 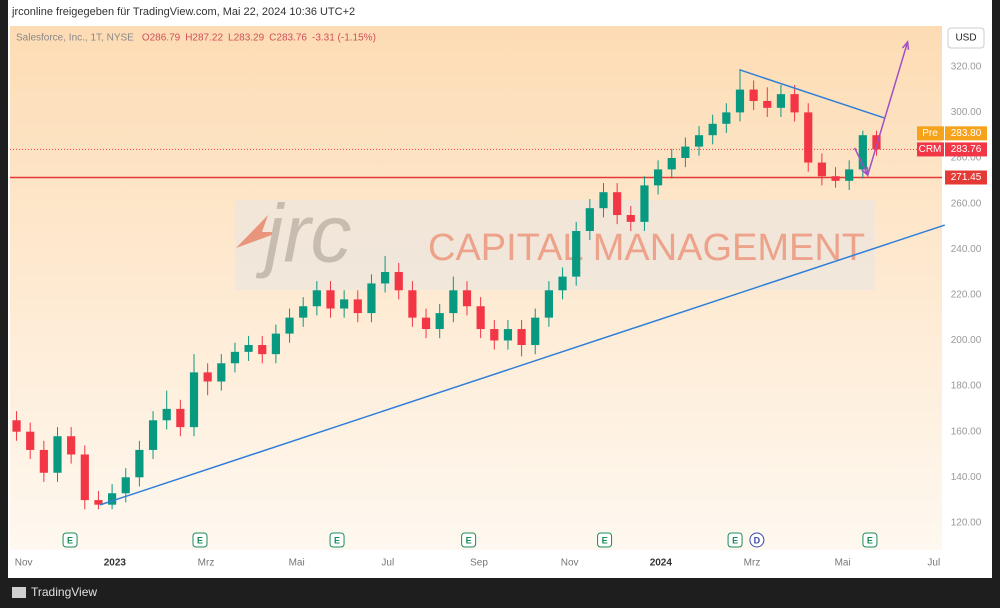 What do you see at coordinates (555, 245) in the screenshot?
I see `watermark-box` at bounding box center [555, 245].